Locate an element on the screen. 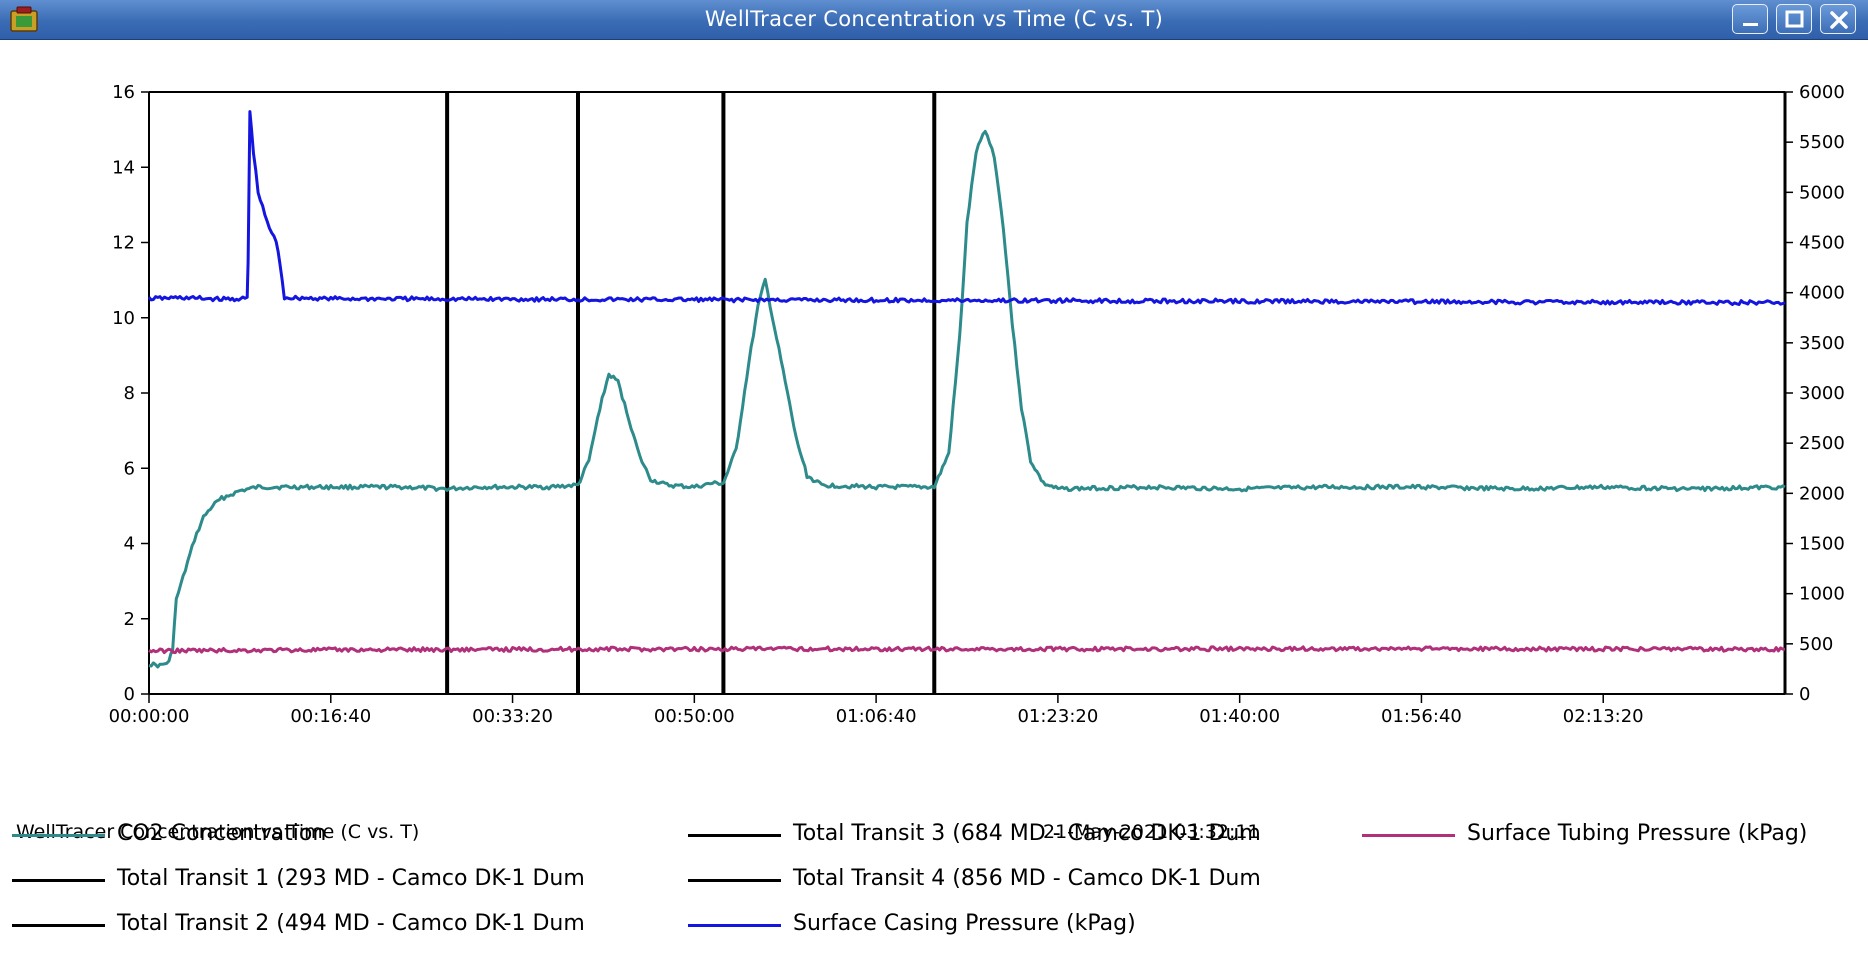  x-tick-label: 00:16:40 is located at coordinates (330, 716).